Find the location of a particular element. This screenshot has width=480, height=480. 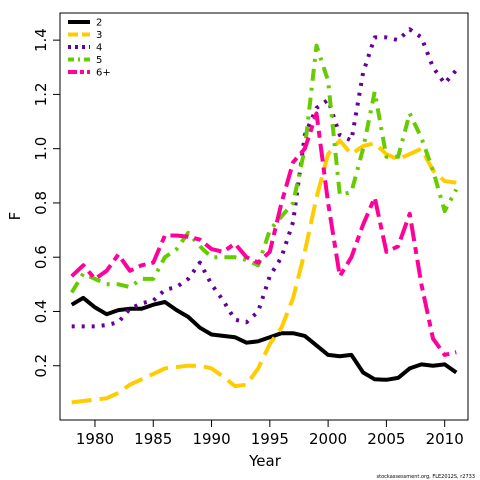

legend-label-6plus: 6+ is located at coordinates (103, 73).